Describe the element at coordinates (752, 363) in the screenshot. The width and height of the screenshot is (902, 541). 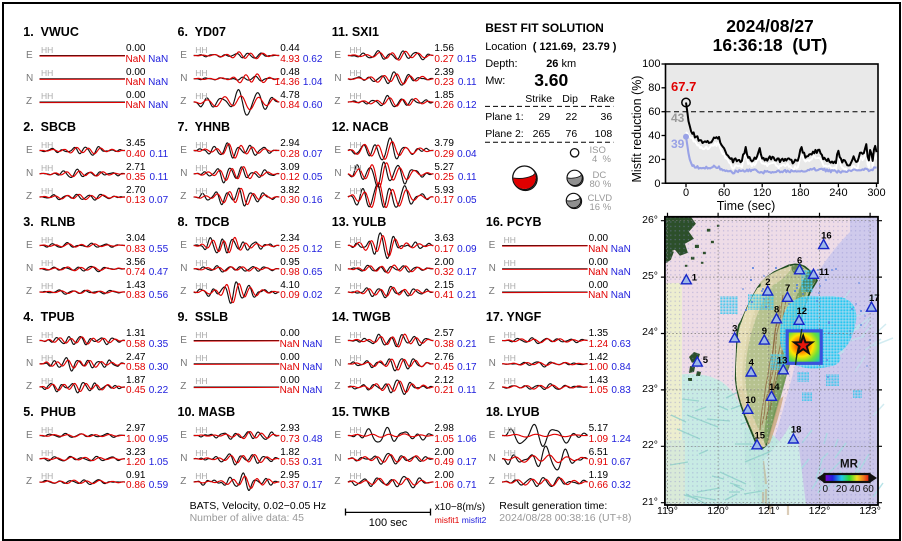
I see `svg-text: 4` at that location.